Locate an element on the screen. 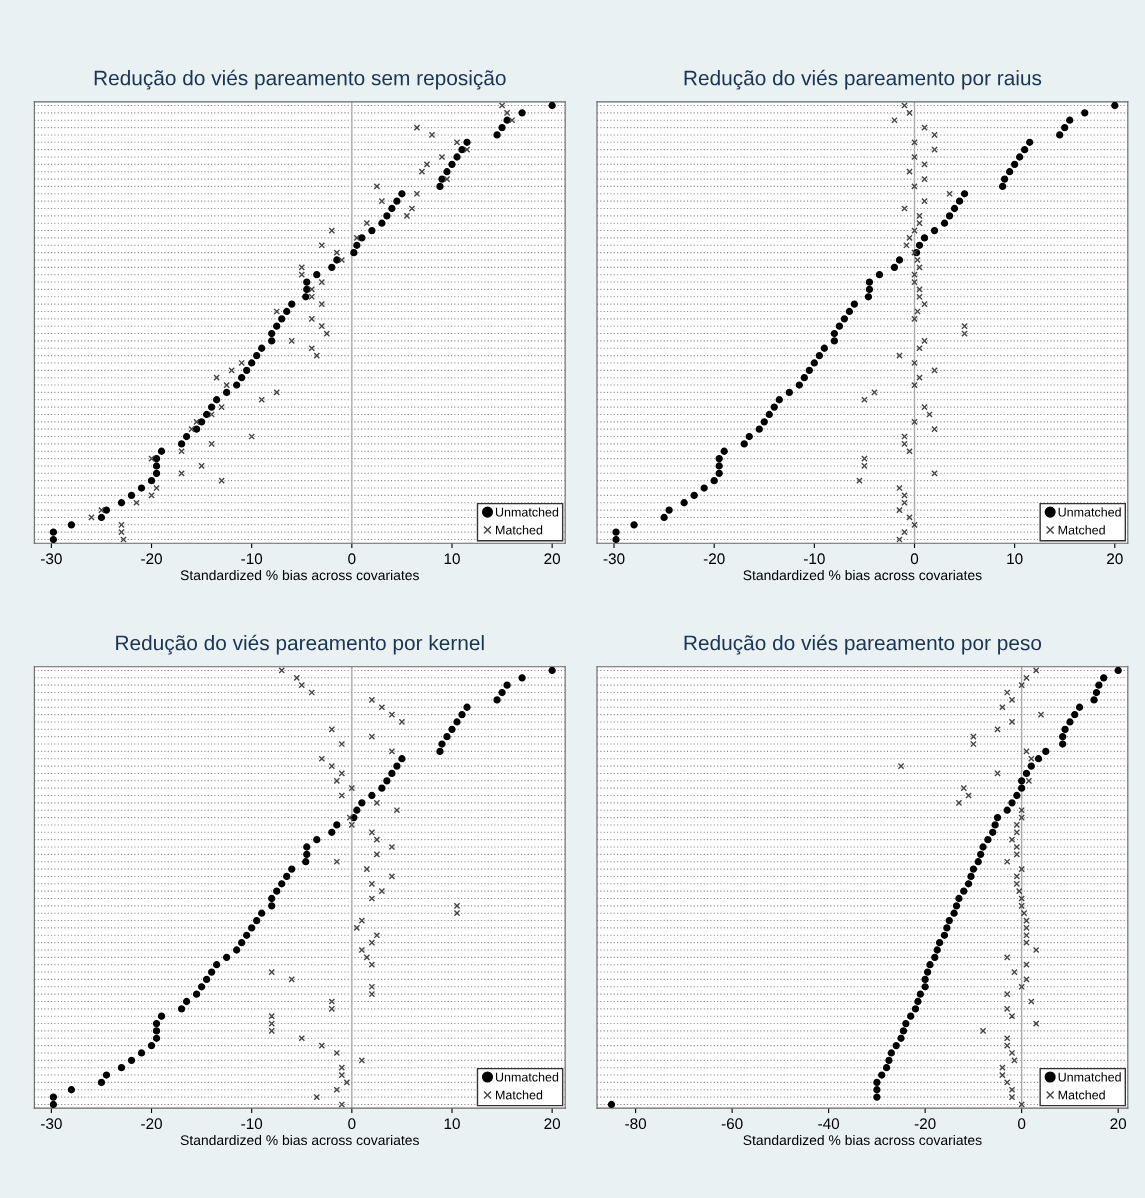 The width and height of the screenshot is (1145, 1198). chart-title: Redução do viés pareamento por kernel is located at coordinates (300, 644).